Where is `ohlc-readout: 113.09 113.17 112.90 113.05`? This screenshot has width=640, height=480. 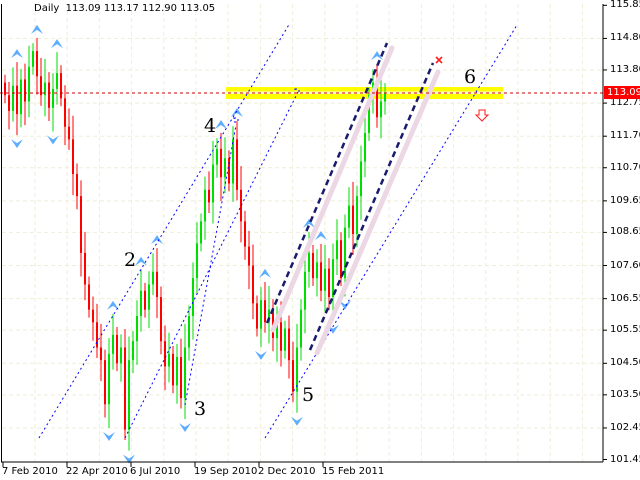 ohlc-readout: 113.09 113.17 112.90 113.05 is located at coordinates (140, 8).